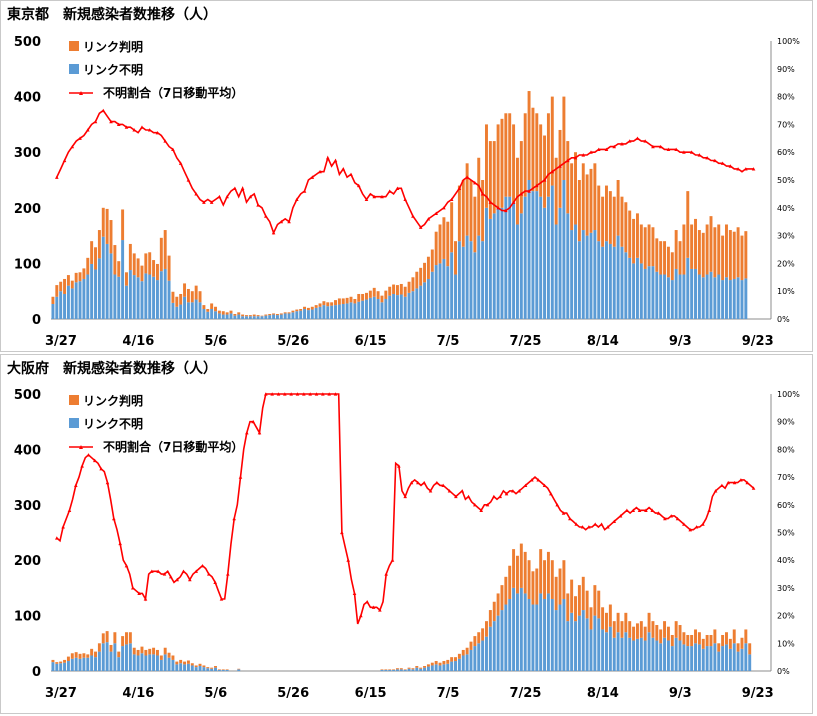  Describe the element at coordinates (448, 693) in the screenshot. I see `x-tick-label: 7/5` at that location.